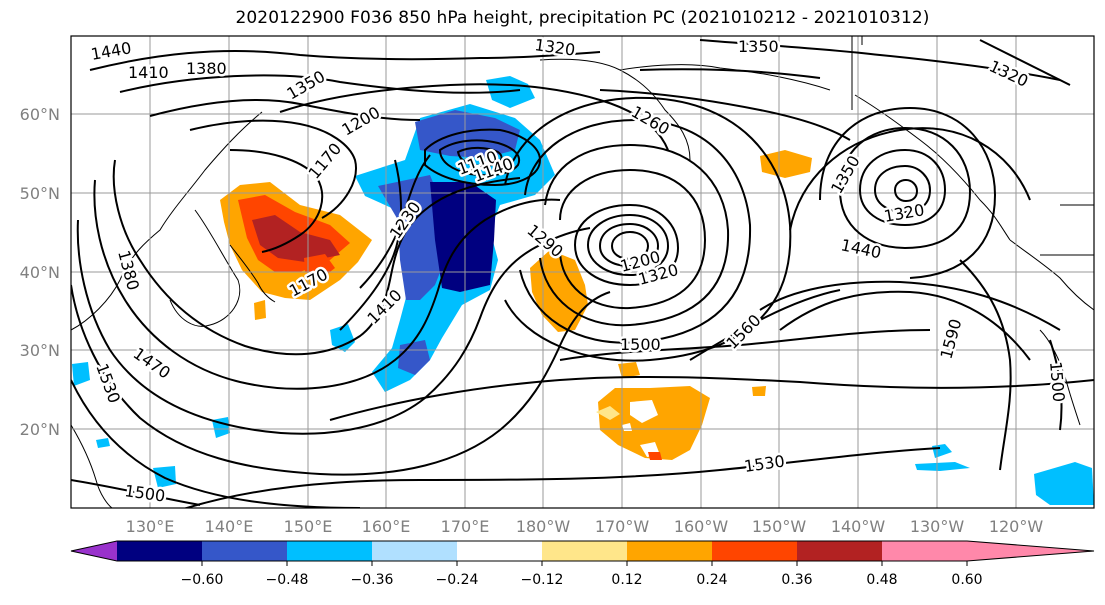 The width and height of the screenshot is (1105, 605). I want to click on latitude-labels: 60°N 50°N 40°N 30°N 20°N, so click(40, 272).